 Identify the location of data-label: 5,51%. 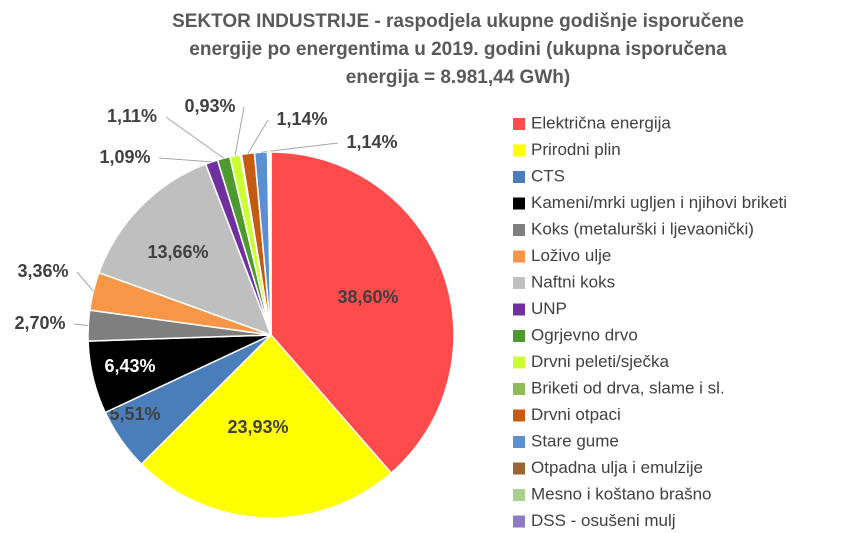
(134, 414).